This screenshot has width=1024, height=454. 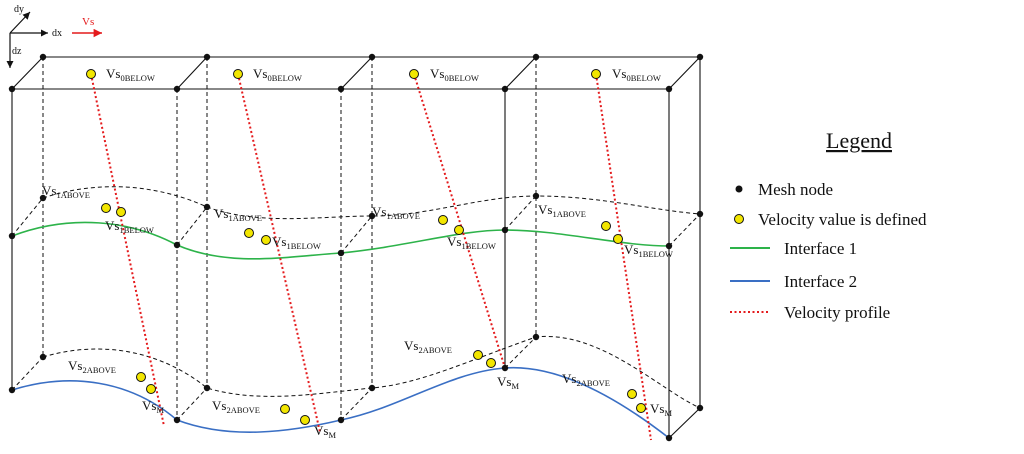 What do you see at coordinates (445, 228) in the screenshot?
I see `column-3-labels: Vs0BELOW Vs1ABOVE Vs1BELOW Vs2ABOVE VsM` at bounding box center [445, 228].